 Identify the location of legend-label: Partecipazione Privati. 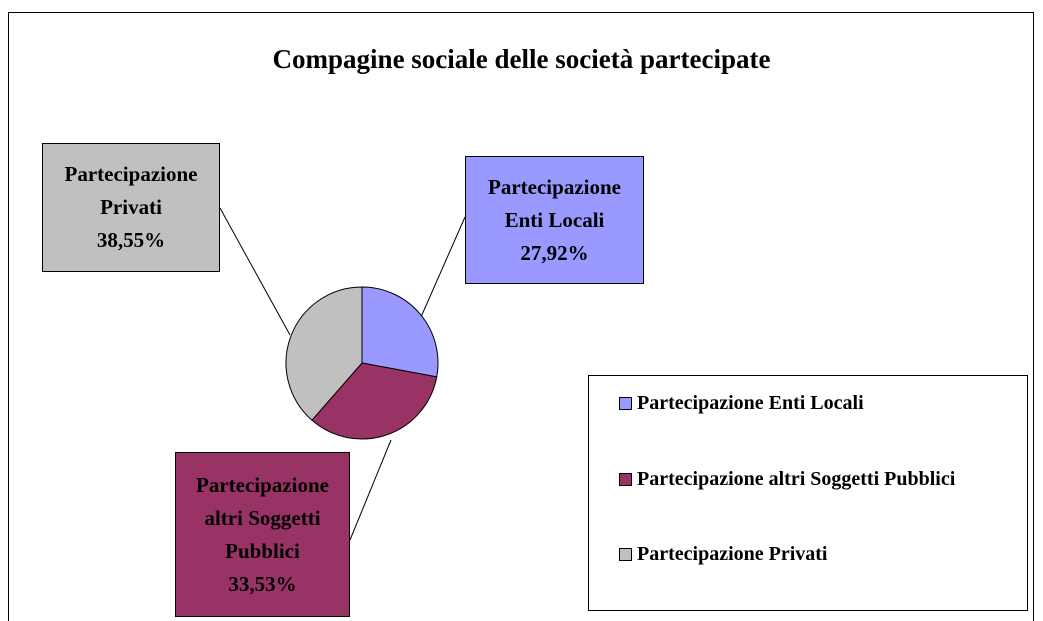
(732, 554).